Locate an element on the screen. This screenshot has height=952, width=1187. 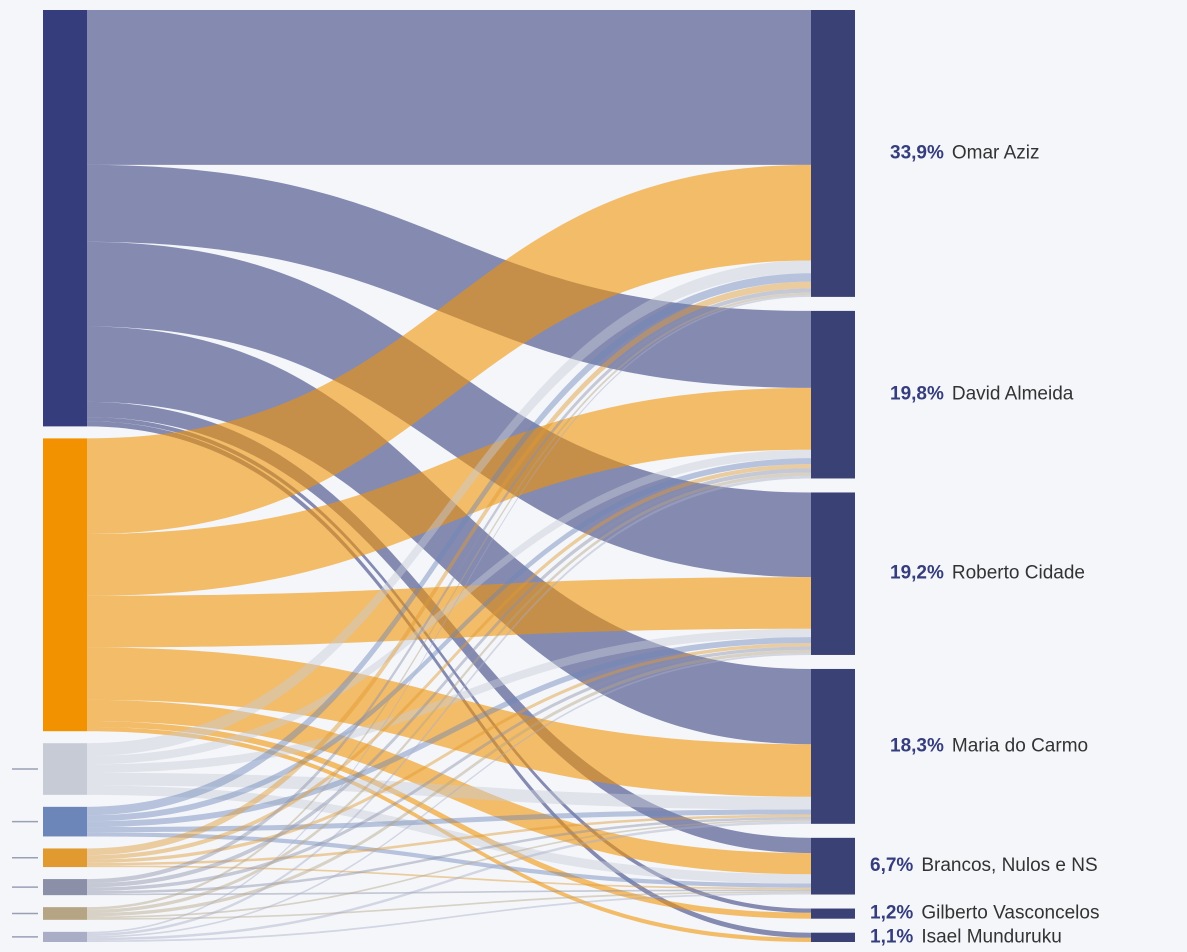
target-label: 6,7% Brancos, Nulos e NS is located at coordinates (984, 865).